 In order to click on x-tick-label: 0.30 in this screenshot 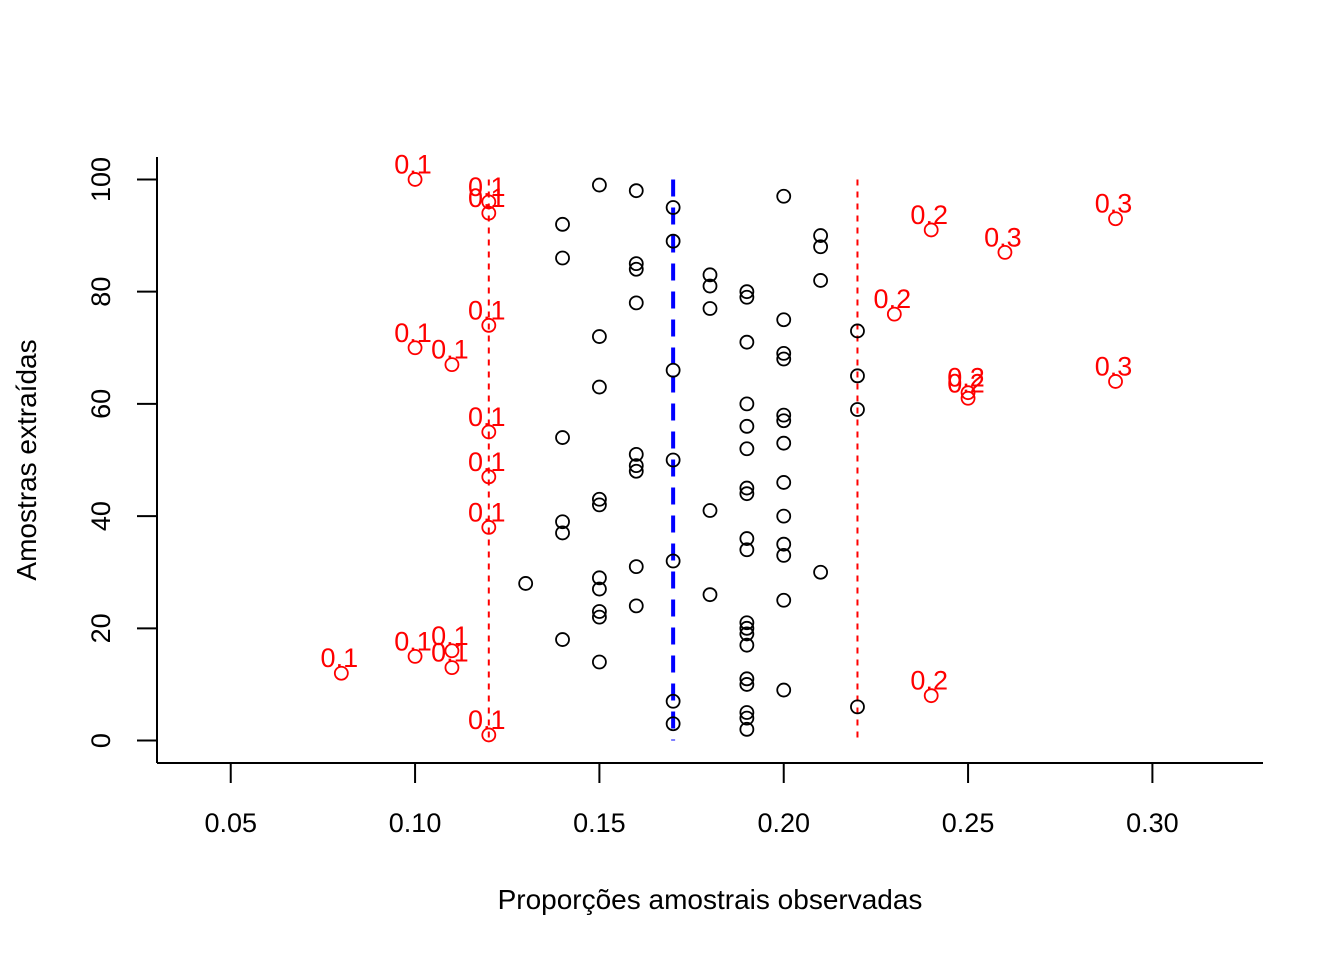, I will do `click(1152, 823)`.